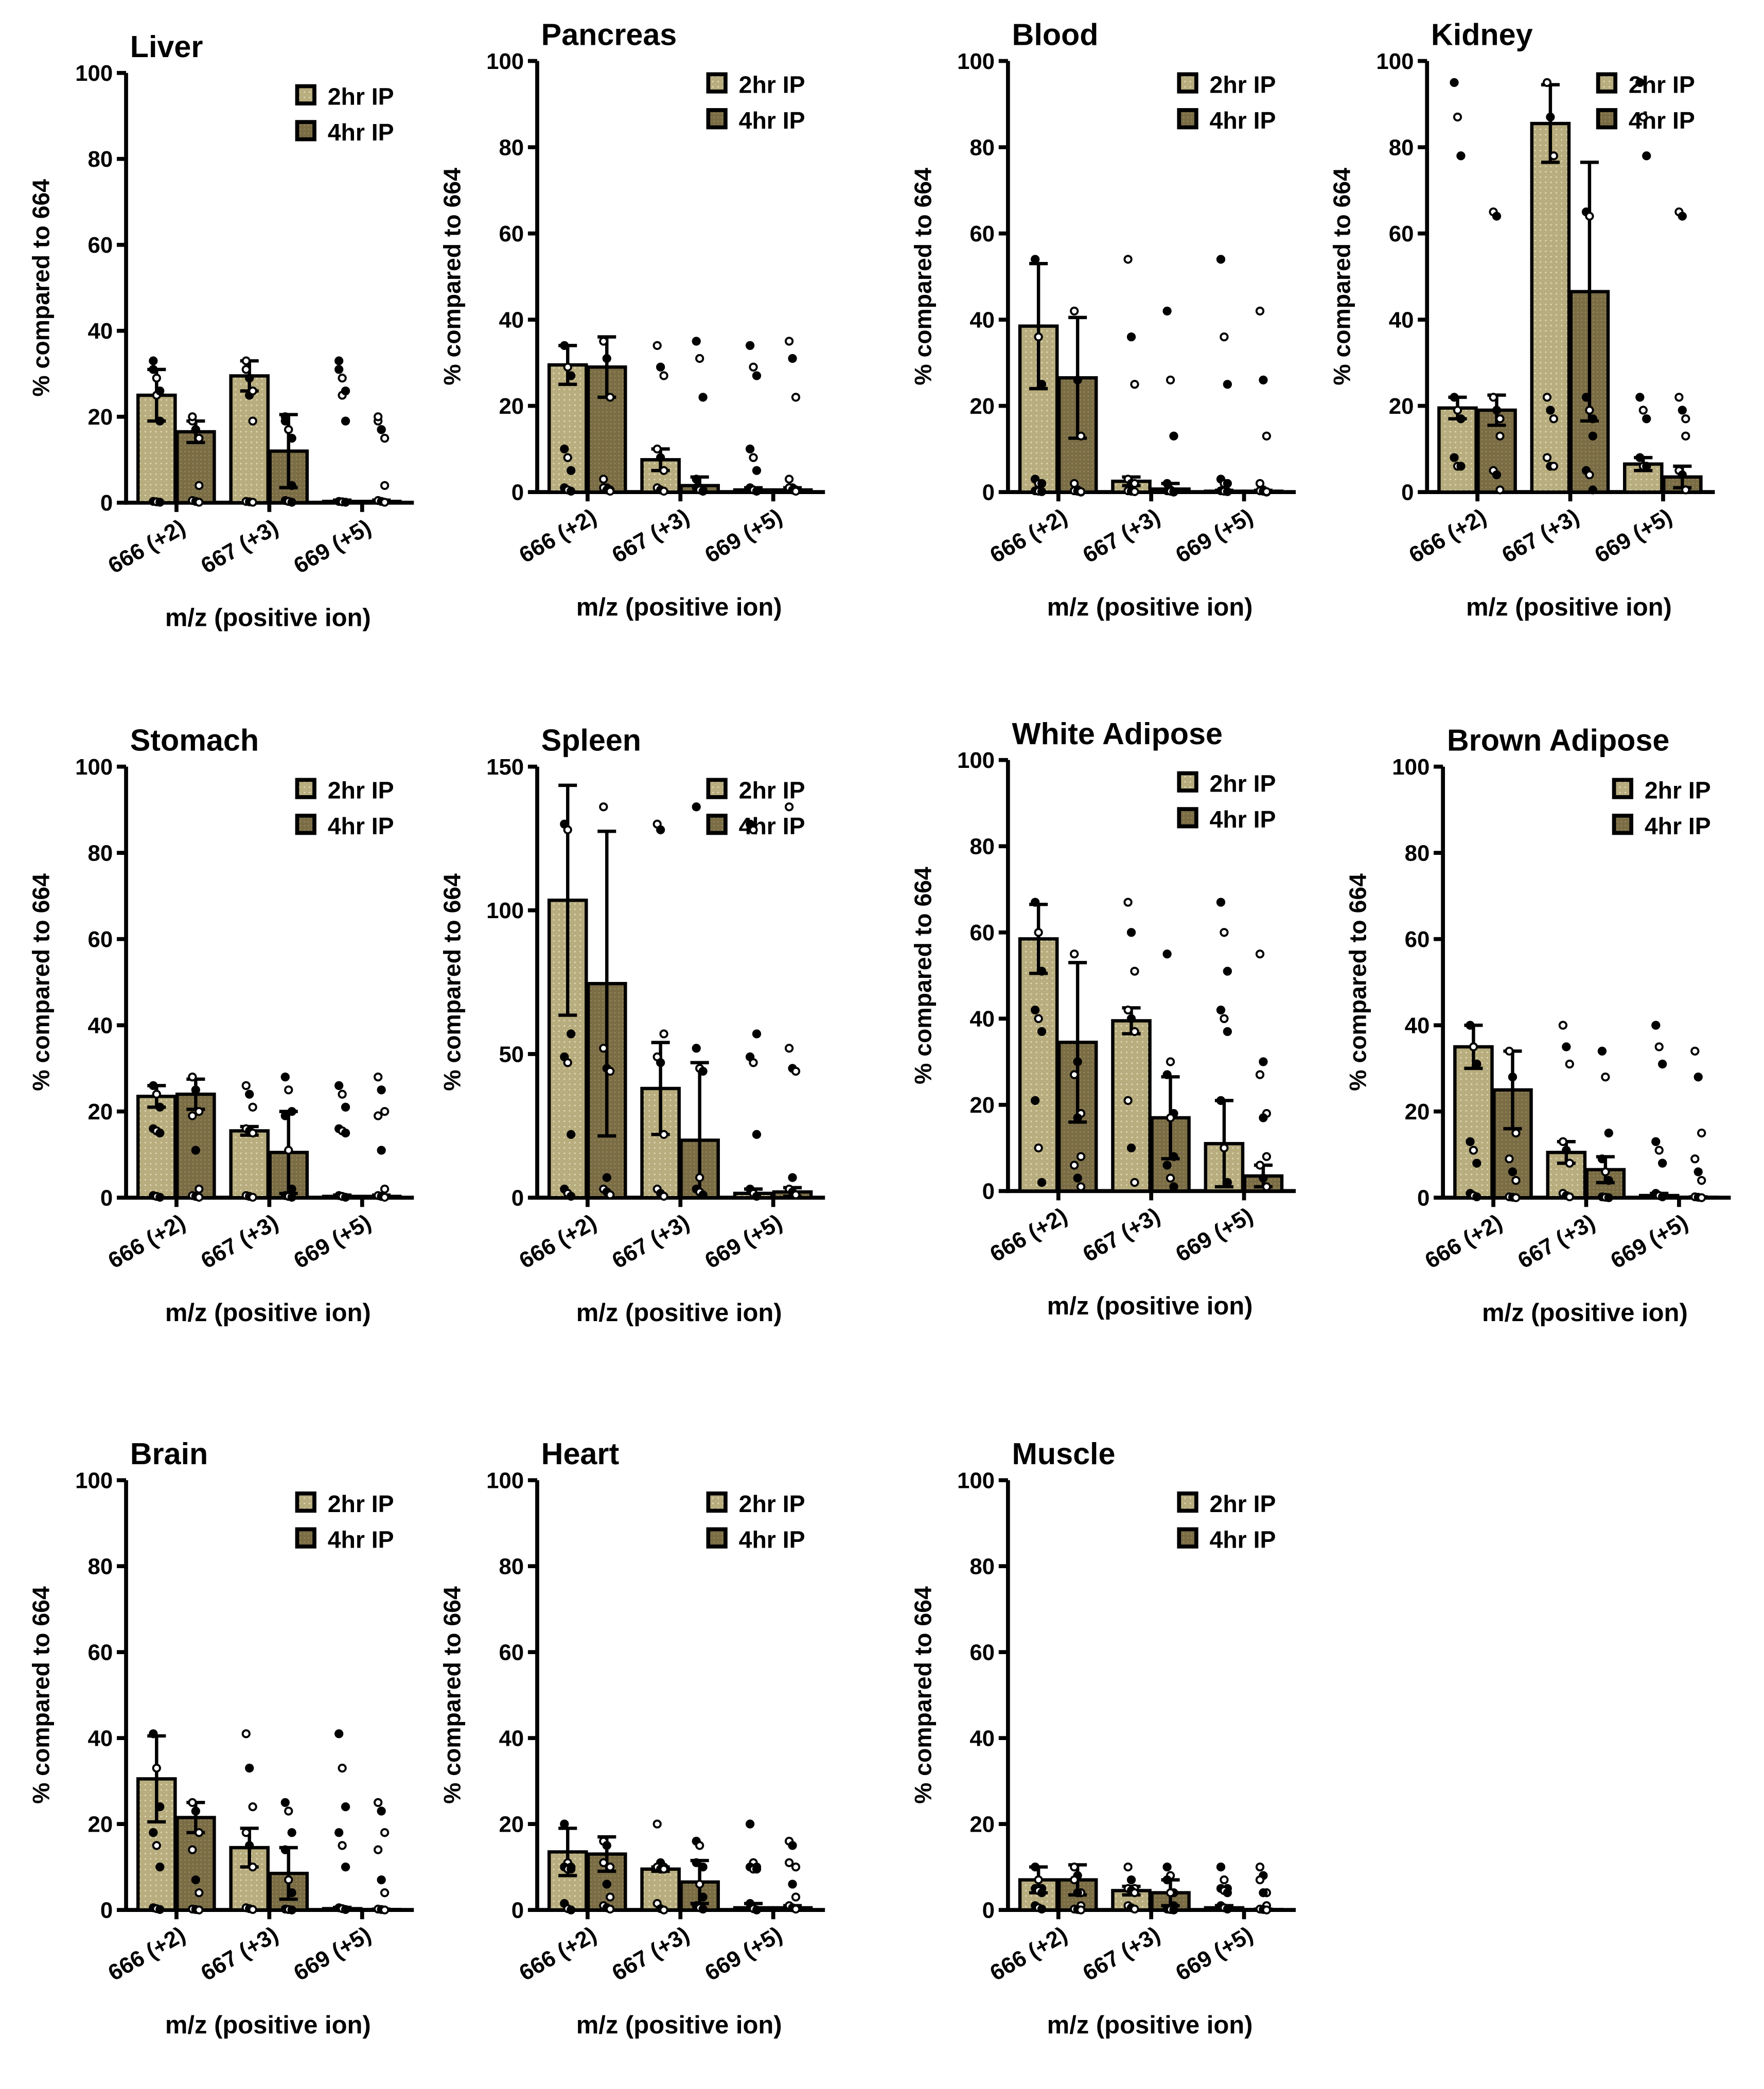 The width and height of the screenshot is (1764, 2089). Describe the element at coordinates (982, 406) in the screenshot. I see `y-tick-label: 20` at that location.